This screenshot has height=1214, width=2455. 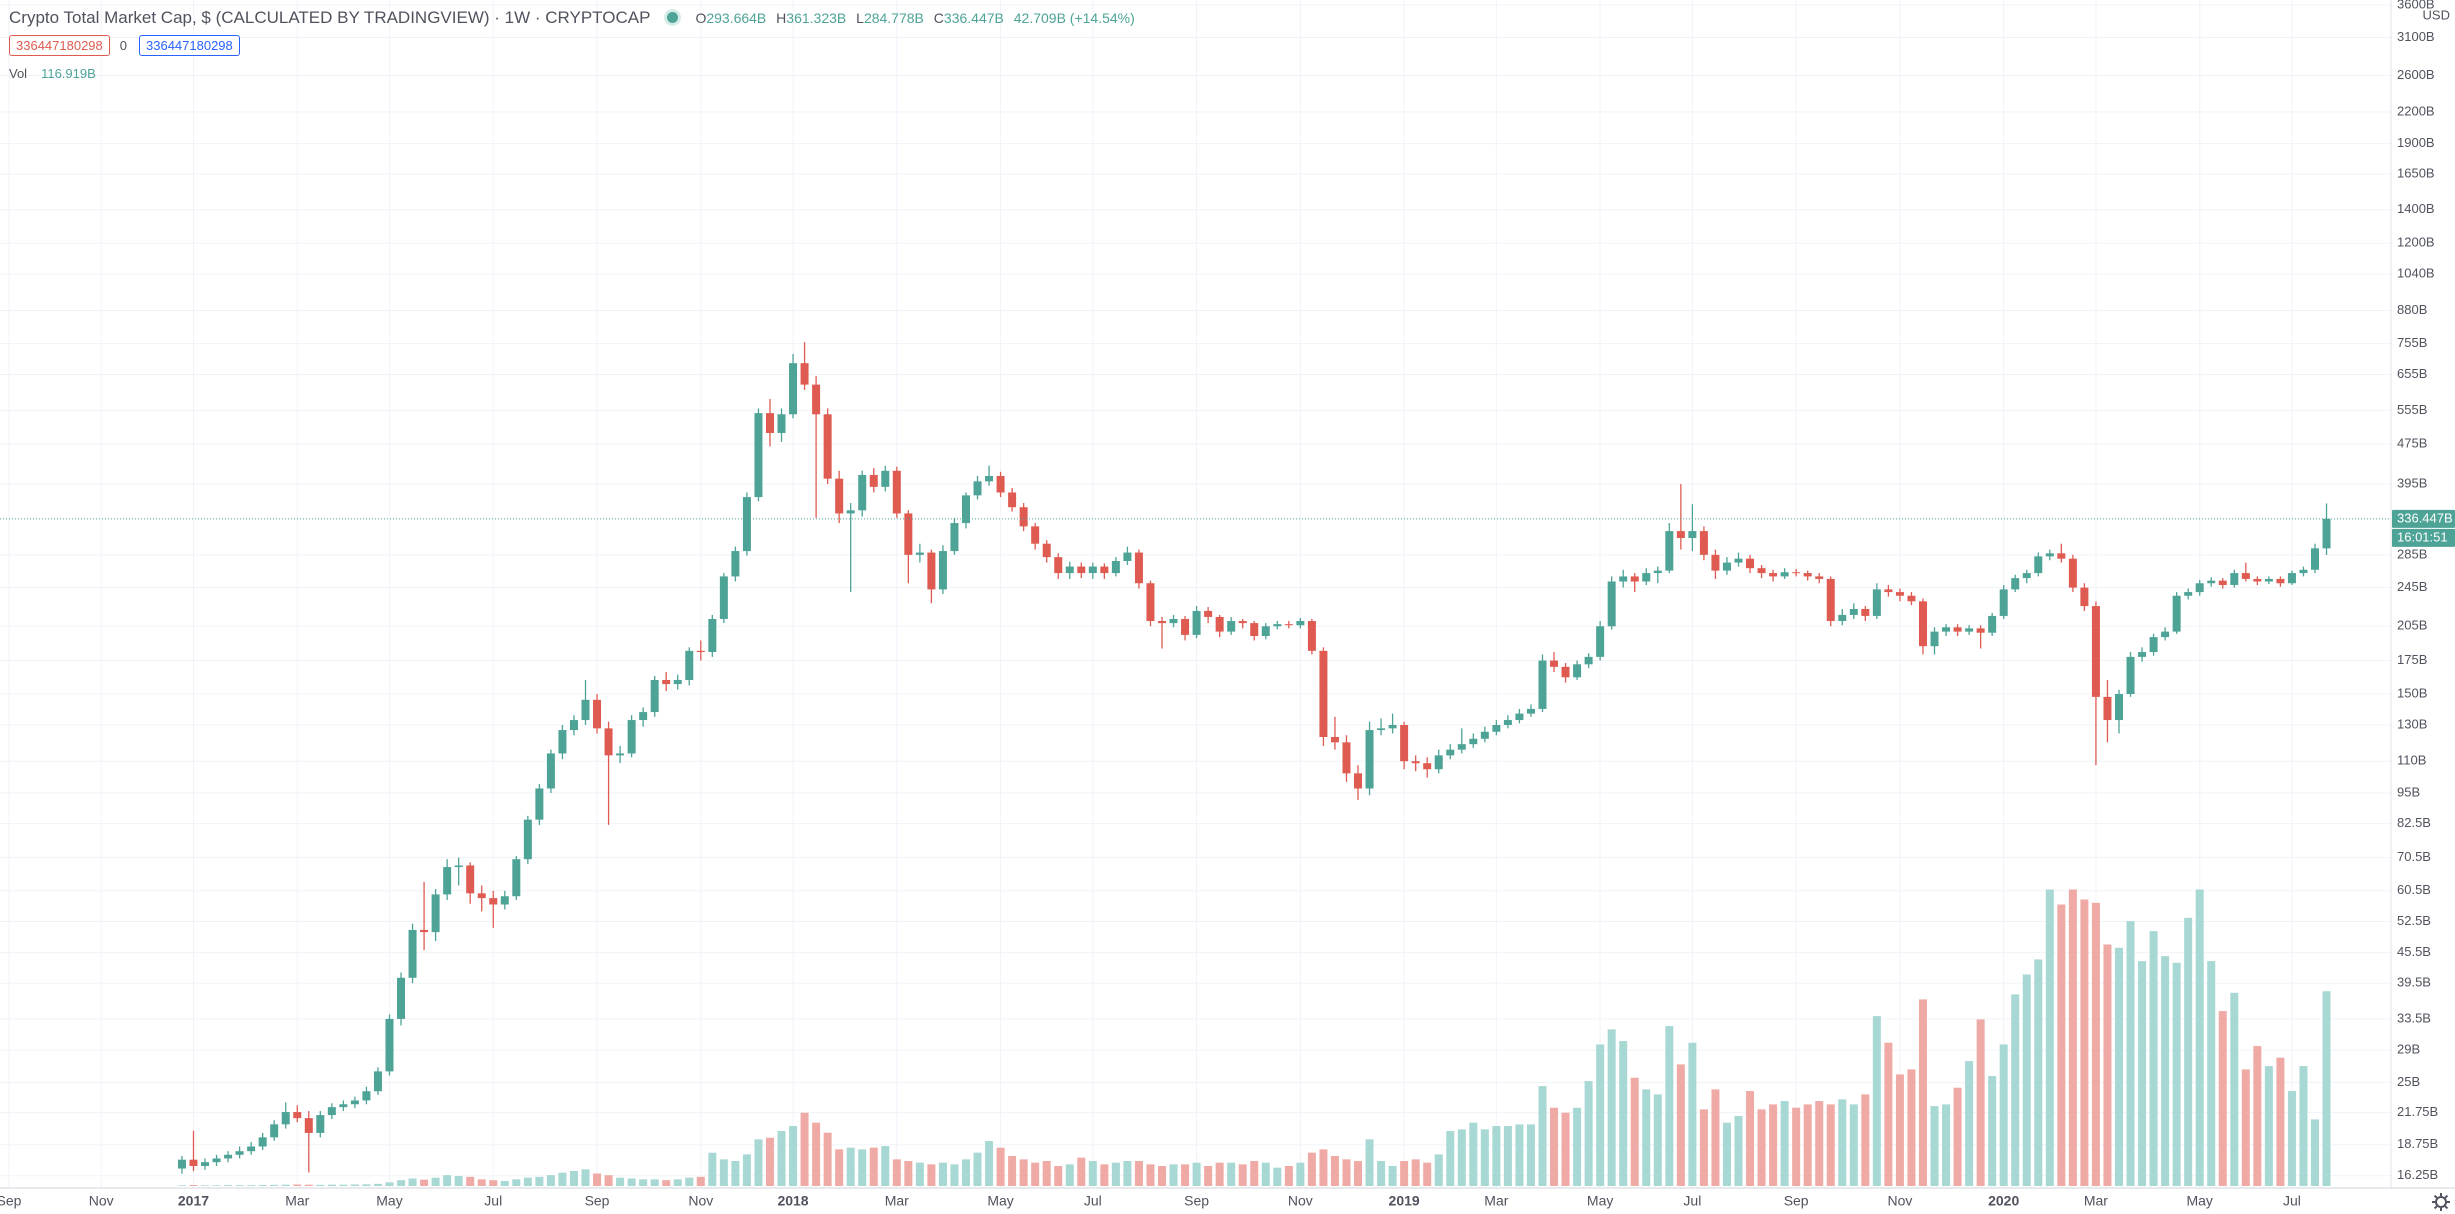 I want to click on y-tick-label: 2200B, so click(x=2416, y=110).